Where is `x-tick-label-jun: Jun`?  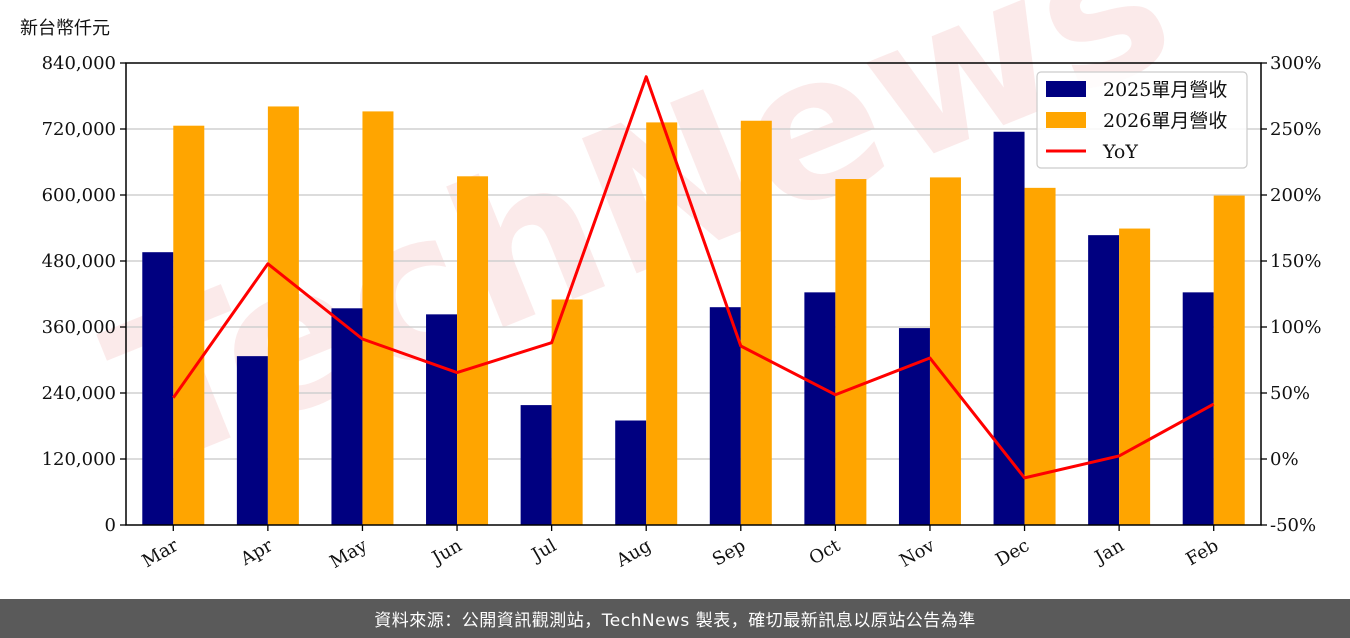 x-tick-label-jun: Jun is located at coordinates (446, 552).